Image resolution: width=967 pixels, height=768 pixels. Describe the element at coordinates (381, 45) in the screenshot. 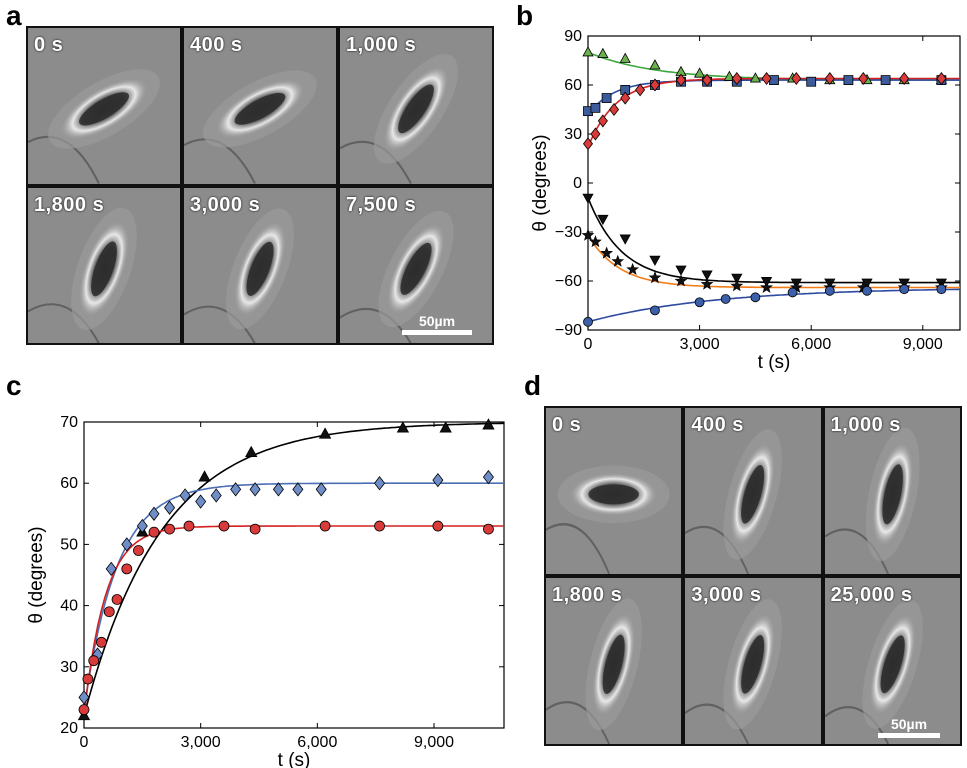

I see `time-label: 1,000 s` at that location.